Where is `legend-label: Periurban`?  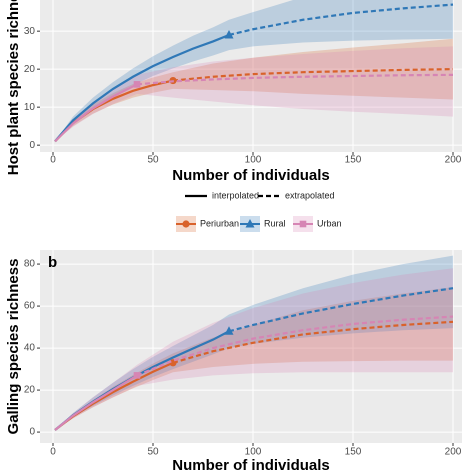
legend-label: Periurban is located at coordinates (219, 223).